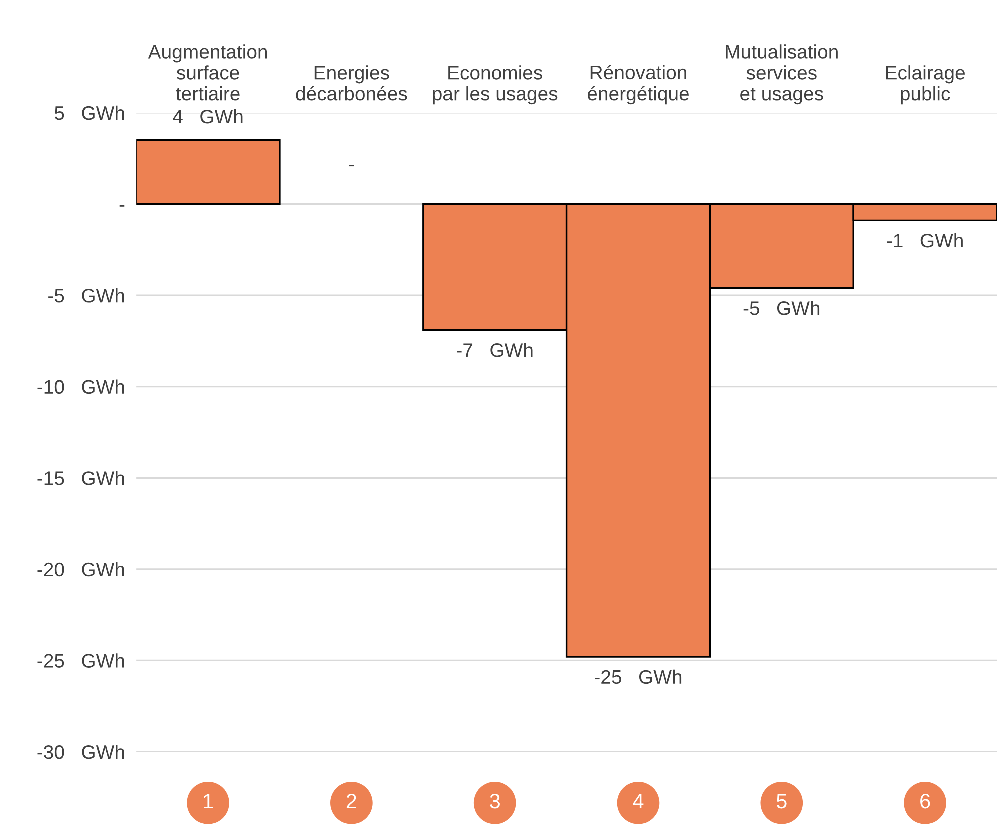 The image size is (997, 827). Describe the element at coordinates (925, 85) in the screenshot. I see `x-tick-label: Eclairage public` at that location.